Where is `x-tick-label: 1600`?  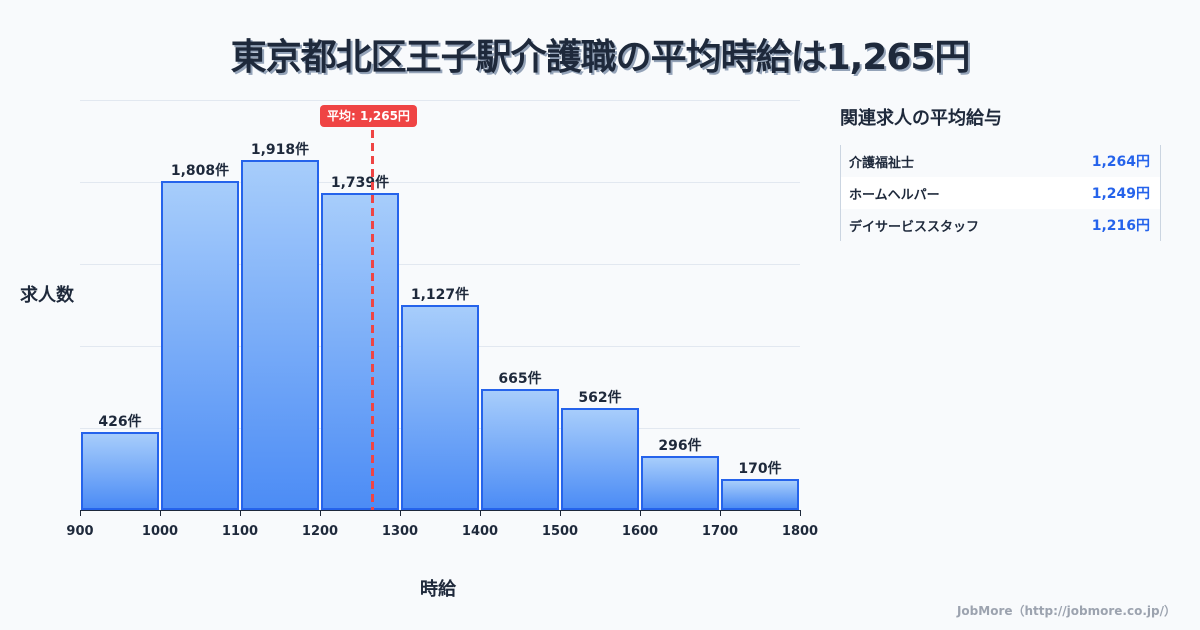 x-tick-label: 1600 is located at coordinates (640, 531).